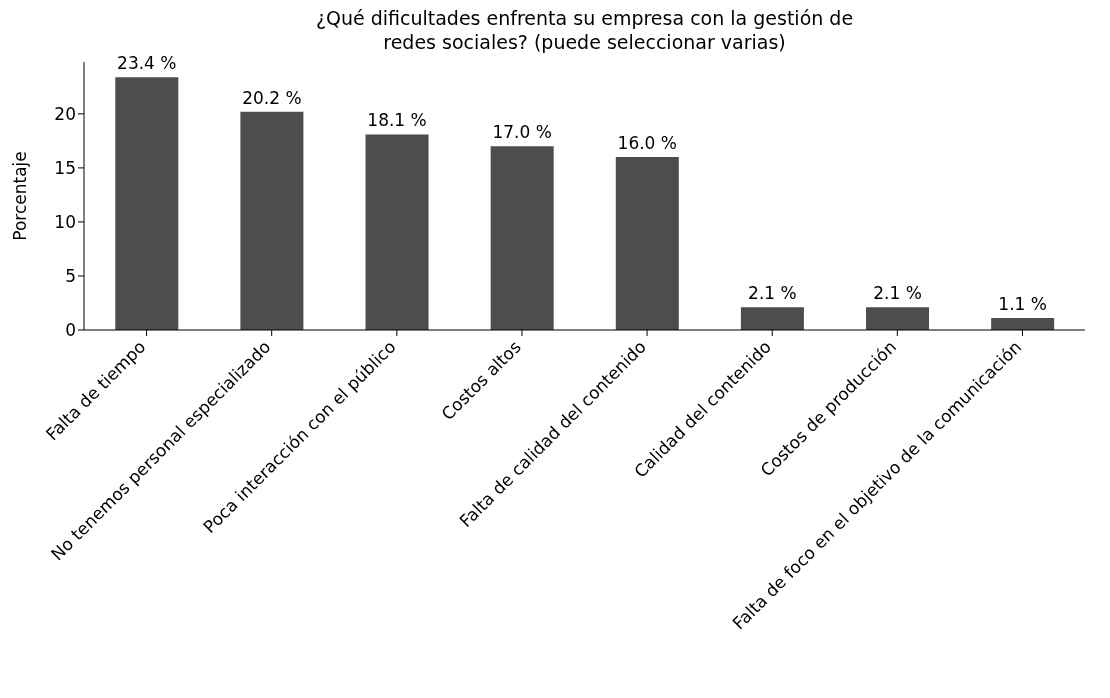  I want to click on data-label: 16.0 %, so click(647, 143).